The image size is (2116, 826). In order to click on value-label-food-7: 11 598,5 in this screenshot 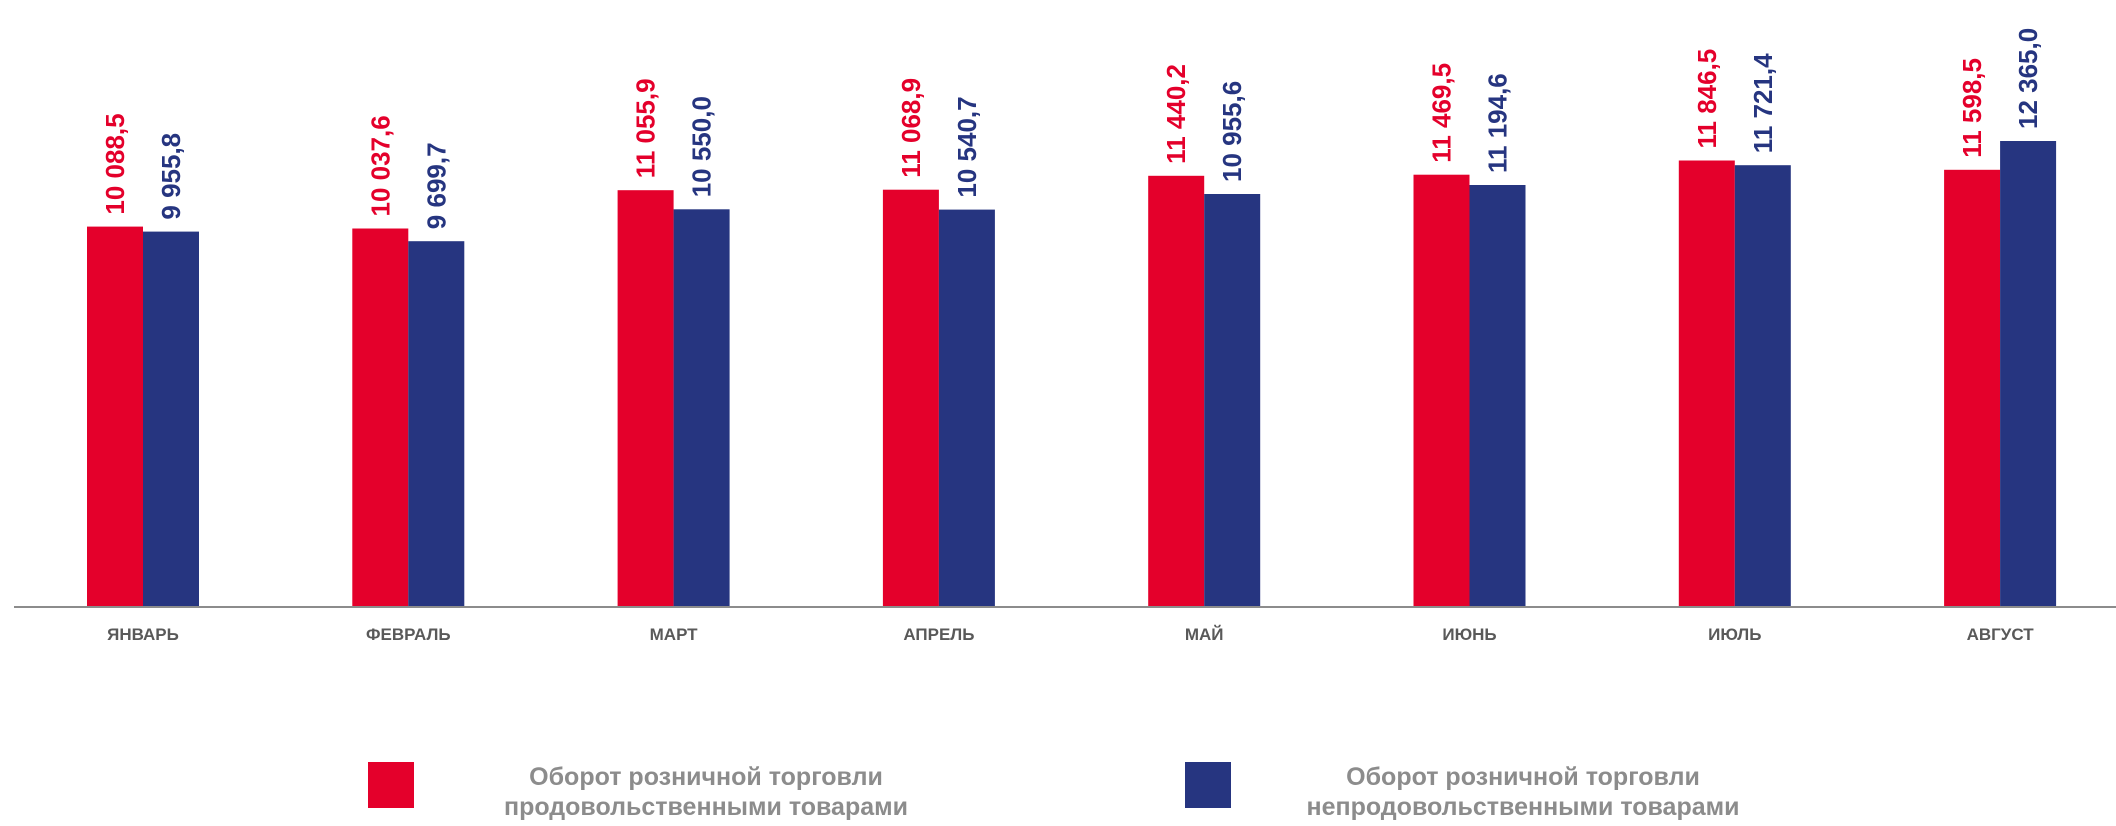, I will do `click(1972, 108)`.